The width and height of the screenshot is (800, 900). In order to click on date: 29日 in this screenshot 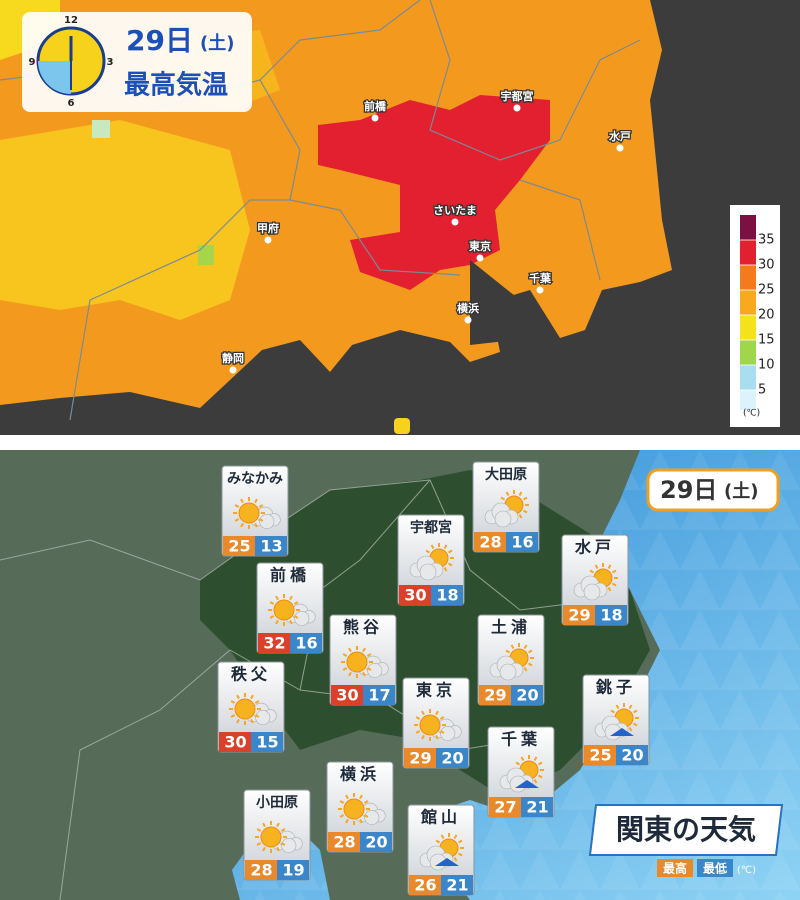, I will do `click(688, 490)`.